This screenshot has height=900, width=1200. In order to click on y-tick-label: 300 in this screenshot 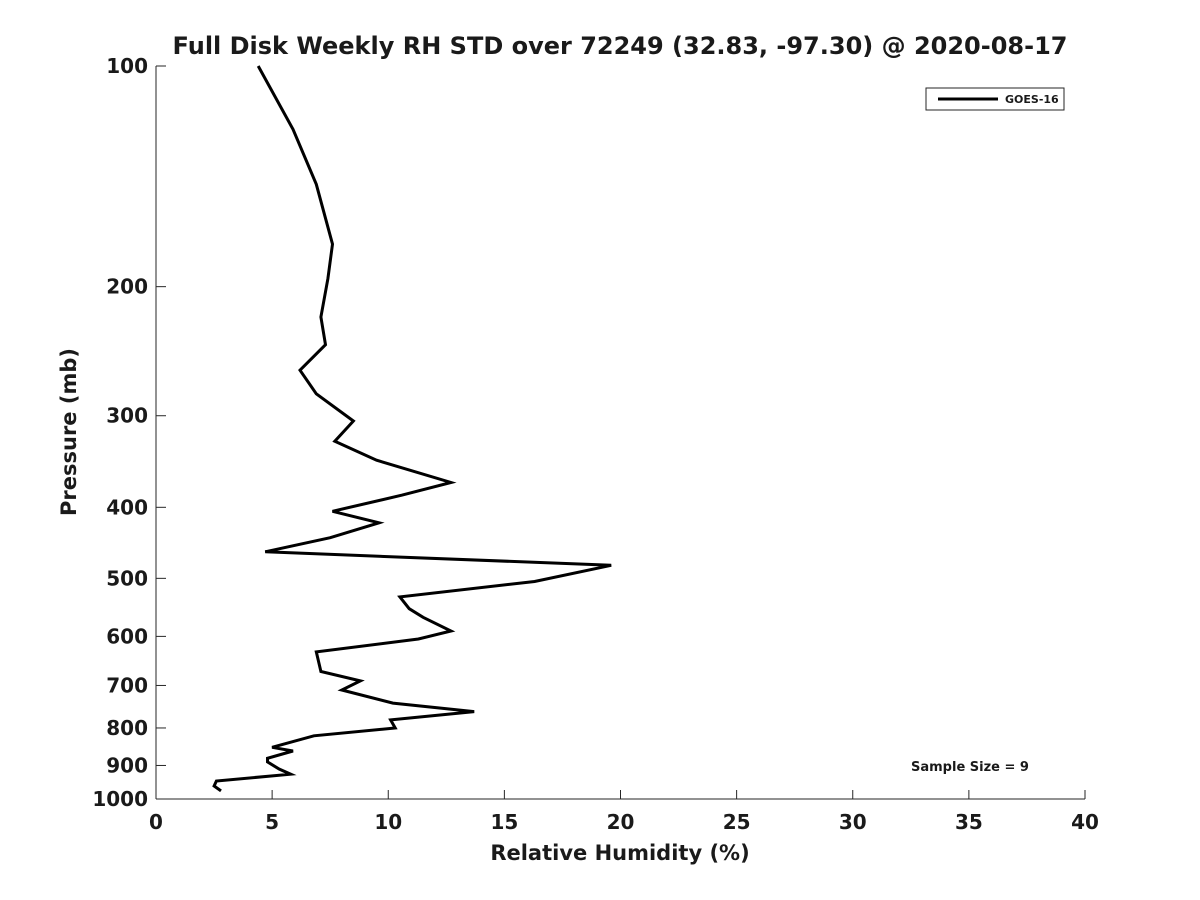, I will do `click(127, 416)`.